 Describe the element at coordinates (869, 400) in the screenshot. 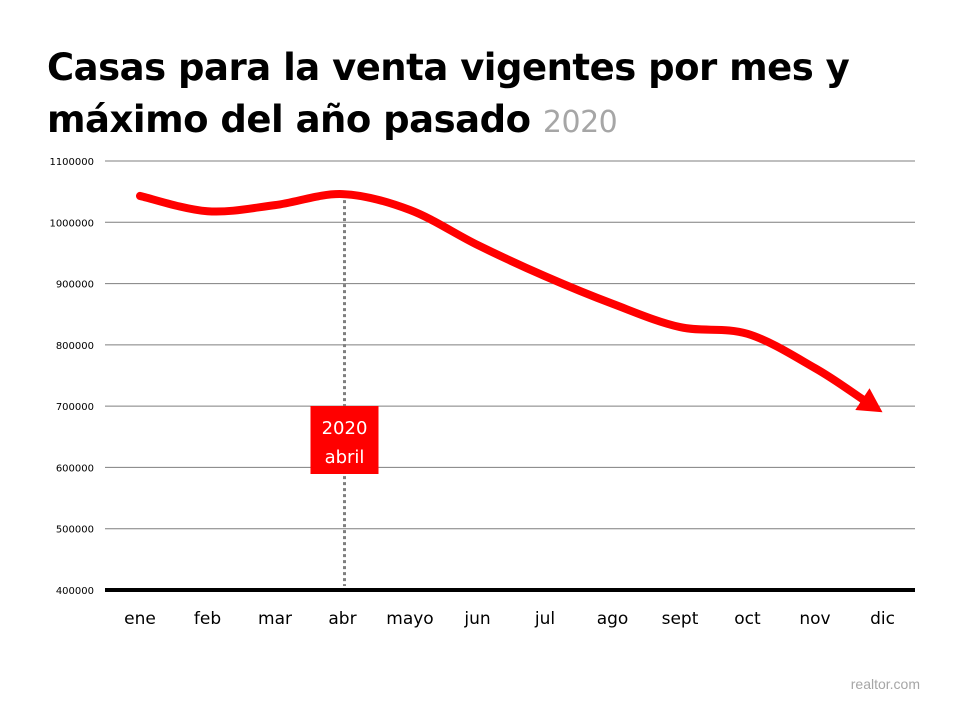

I see `arrow-head` at that location.